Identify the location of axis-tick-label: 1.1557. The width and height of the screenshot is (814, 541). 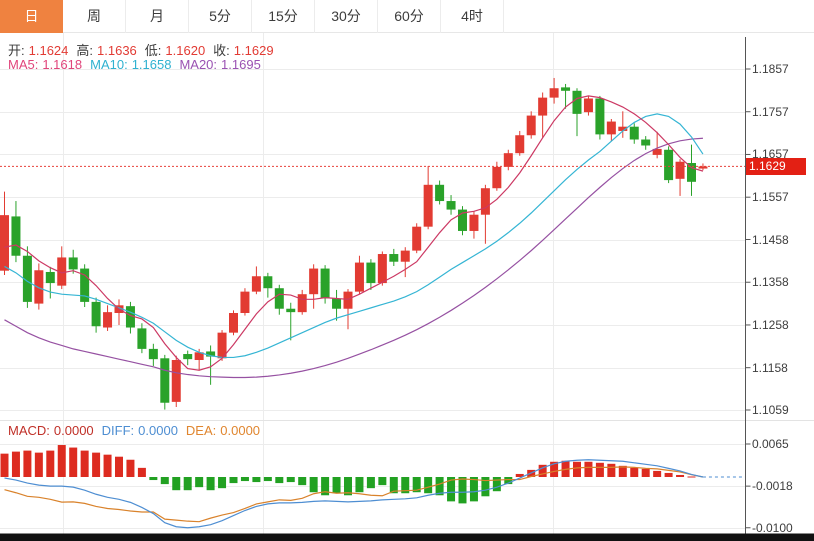
(770, 197).